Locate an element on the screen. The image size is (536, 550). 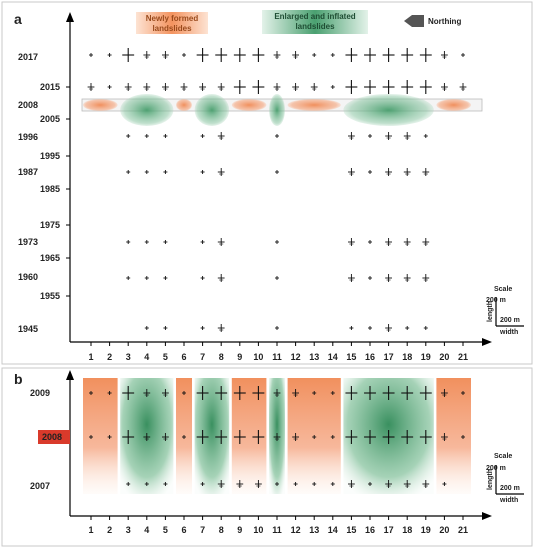
x-tick-label: 8 is located at coordinates (221, 530).